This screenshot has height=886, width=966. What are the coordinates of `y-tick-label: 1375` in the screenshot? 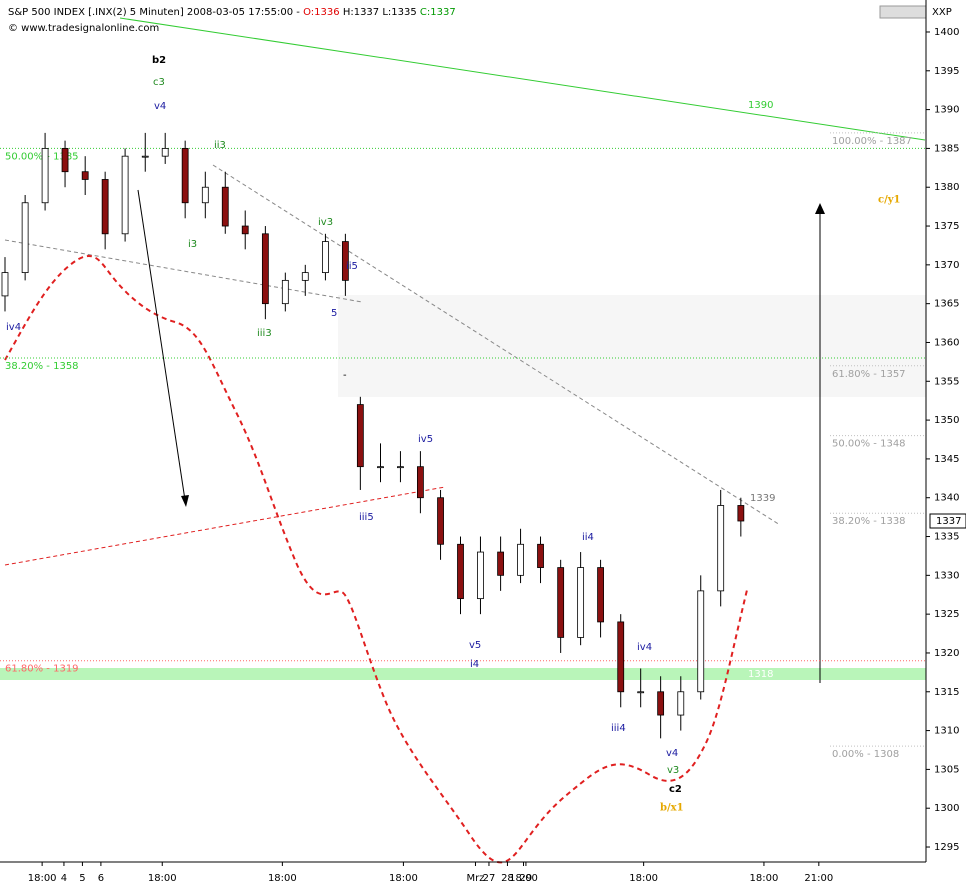 It's located at (946, 226).